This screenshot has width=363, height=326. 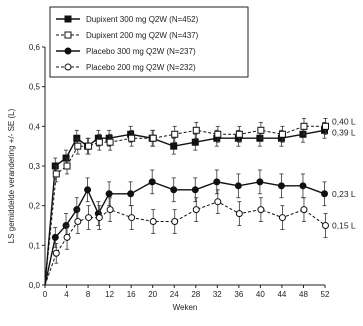 I want to click on x-tick-label: 28, so click(x=195, y=294).